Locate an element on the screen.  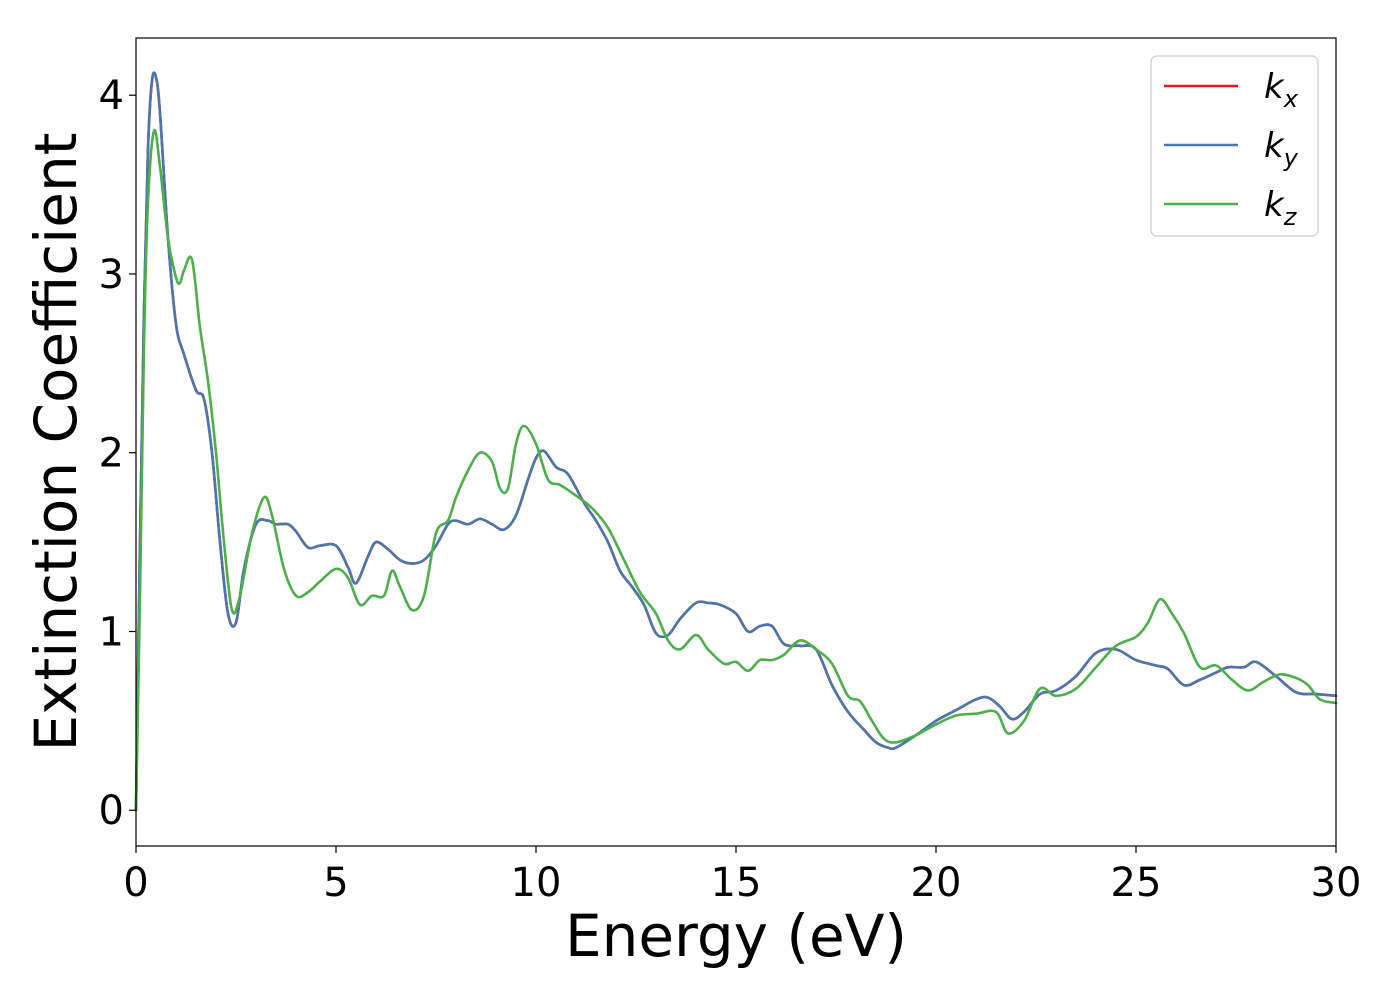
legend-label-subscript: y is located at coordinates (1291, 158).